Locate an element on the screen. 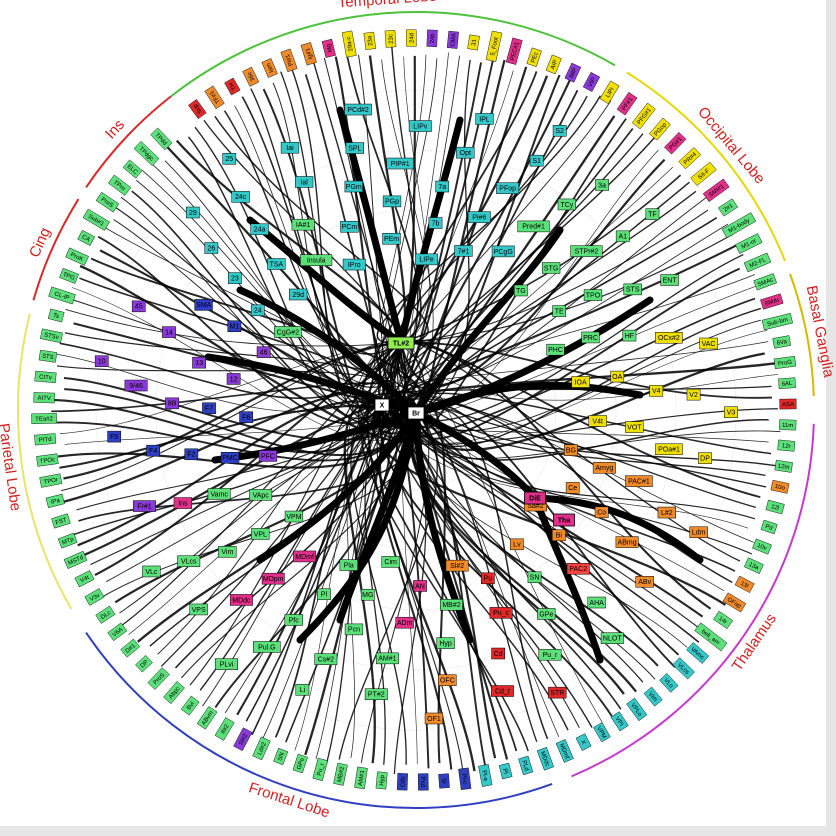  outer-node-10o: 10o is located at coordinates (780, 486).